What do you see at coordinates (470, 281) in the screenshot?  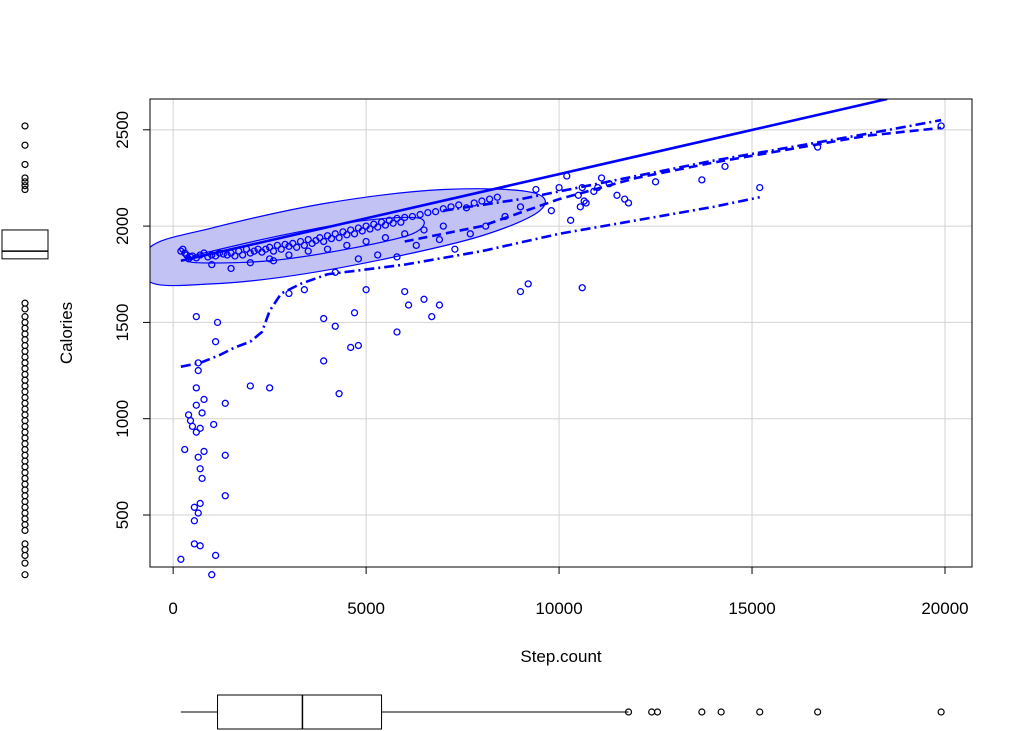 I see `dashdot-fit-line` at bounding box center [470, 281].